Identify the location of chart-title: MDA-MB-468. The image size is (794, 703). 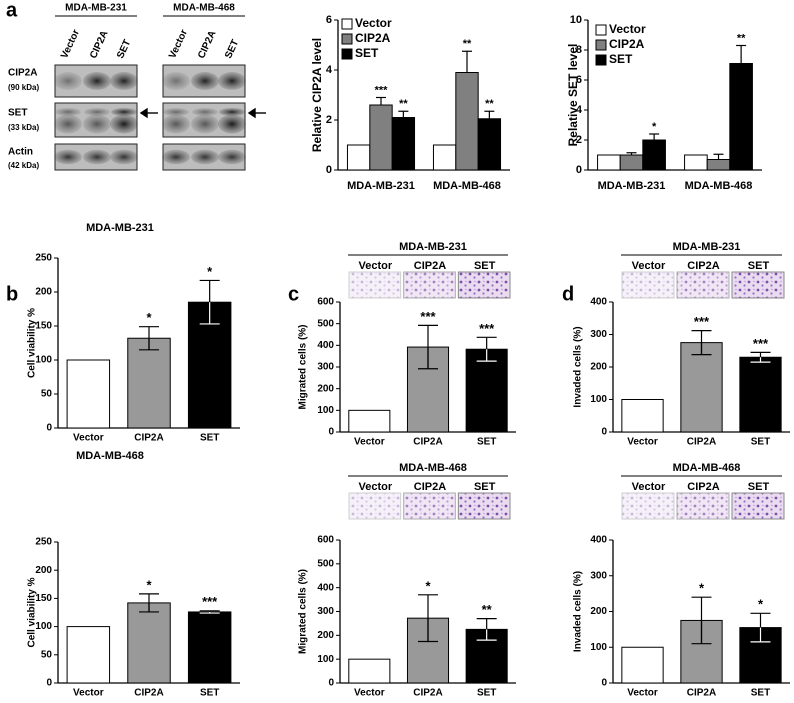
(110, 456).